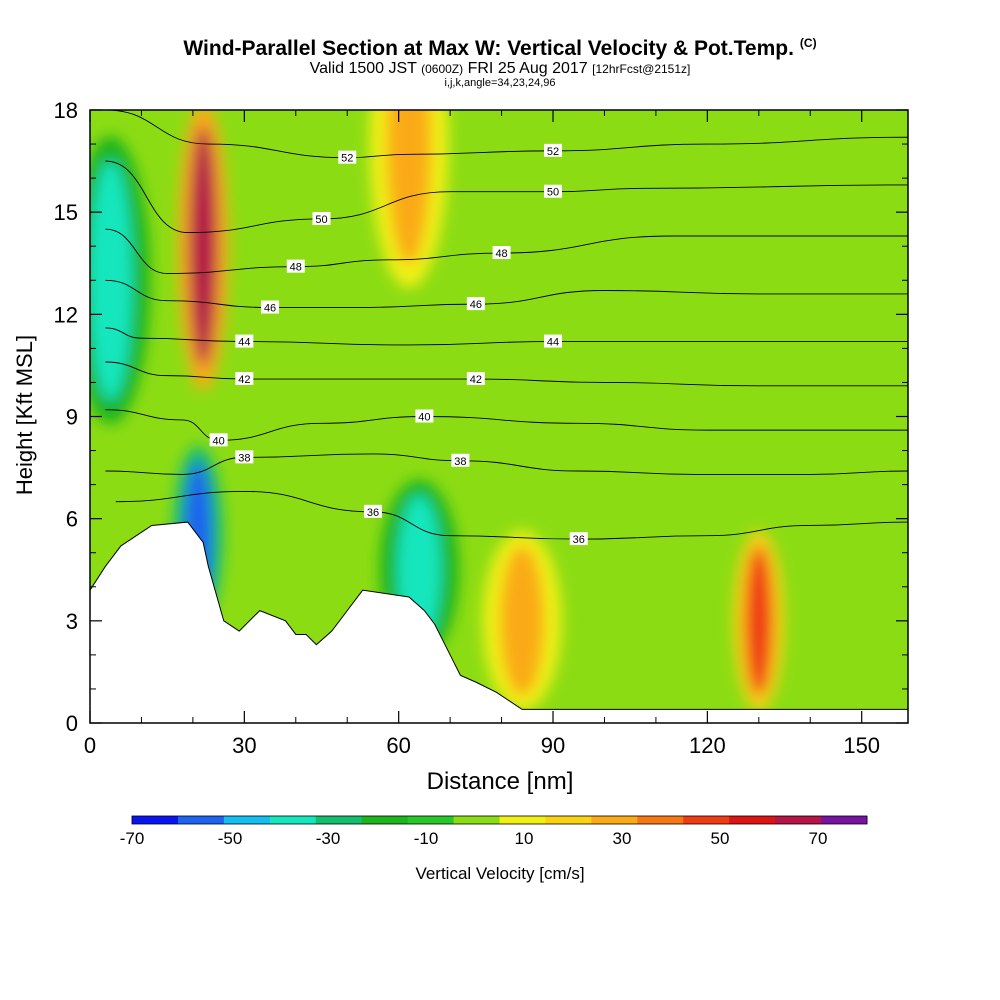 This screenshot has width=1000, height=1000. Describe the element at coordinates (72, 723) in the screenshot. I see `y-tick-label: 0` at that location.